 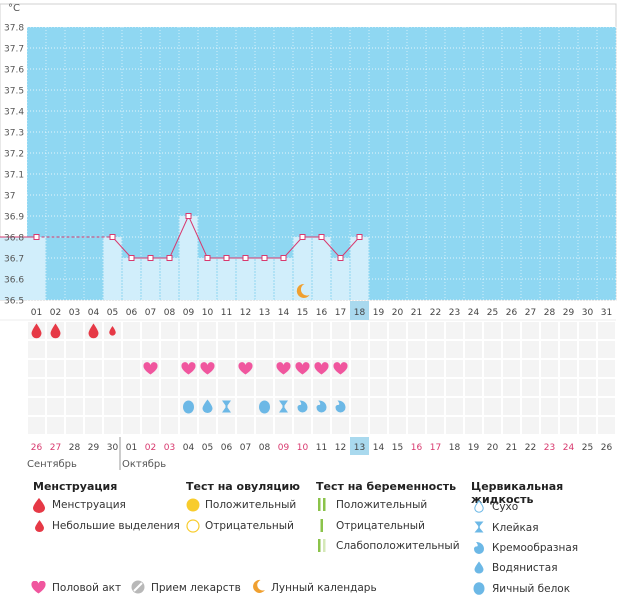 I want to click on cycle-day-label: 30, so click(x=588, y=313).